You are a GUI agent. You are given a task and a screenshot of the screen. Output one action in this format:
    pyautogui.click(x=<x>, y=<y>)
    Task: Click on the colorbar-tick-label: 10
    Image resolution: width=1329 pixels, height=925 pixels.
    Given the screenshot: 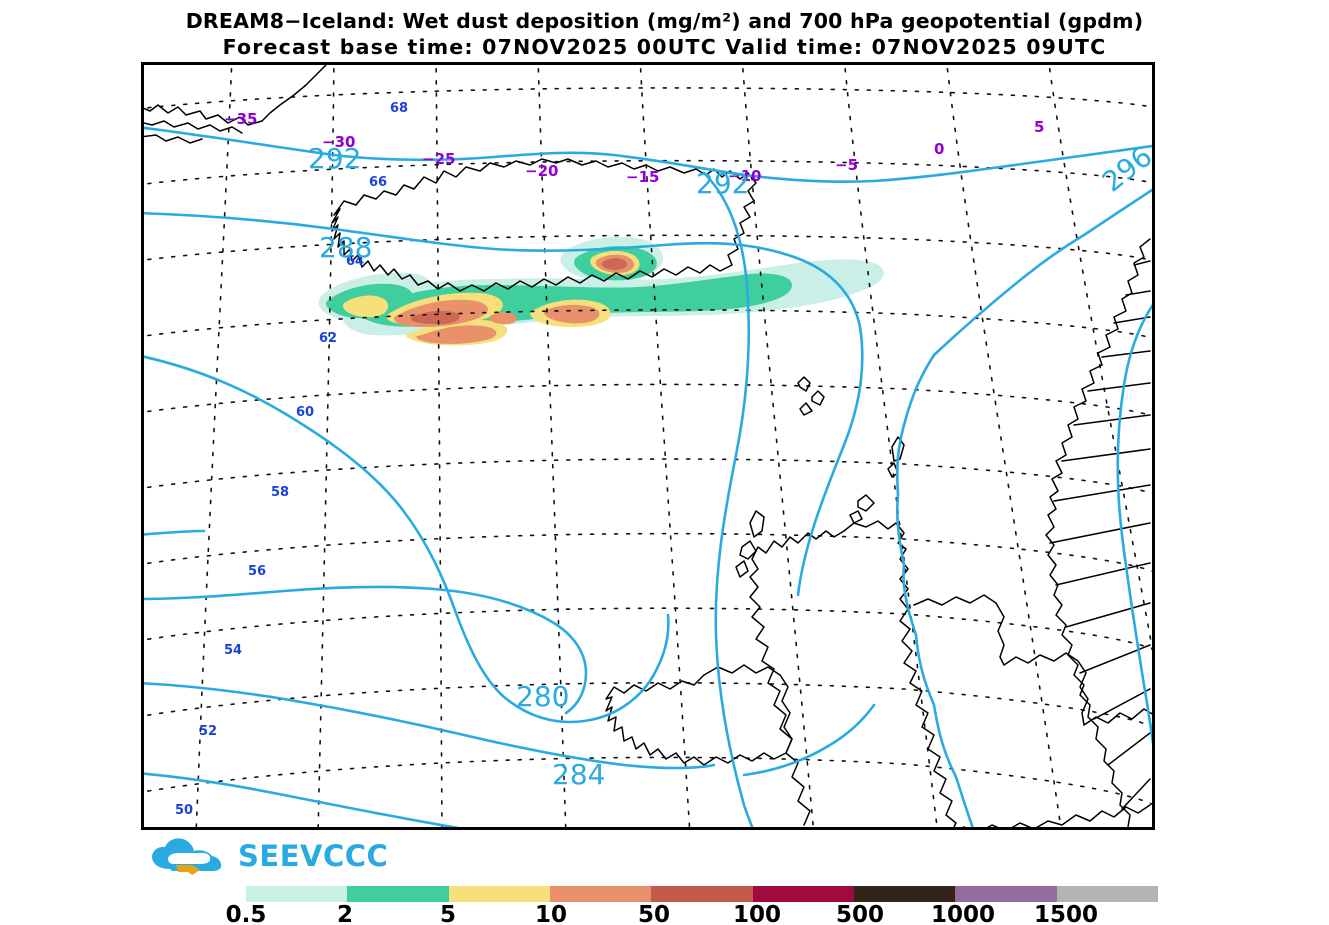 What is the action you would take?
    pyautogui.click(x=551, y=913)
    